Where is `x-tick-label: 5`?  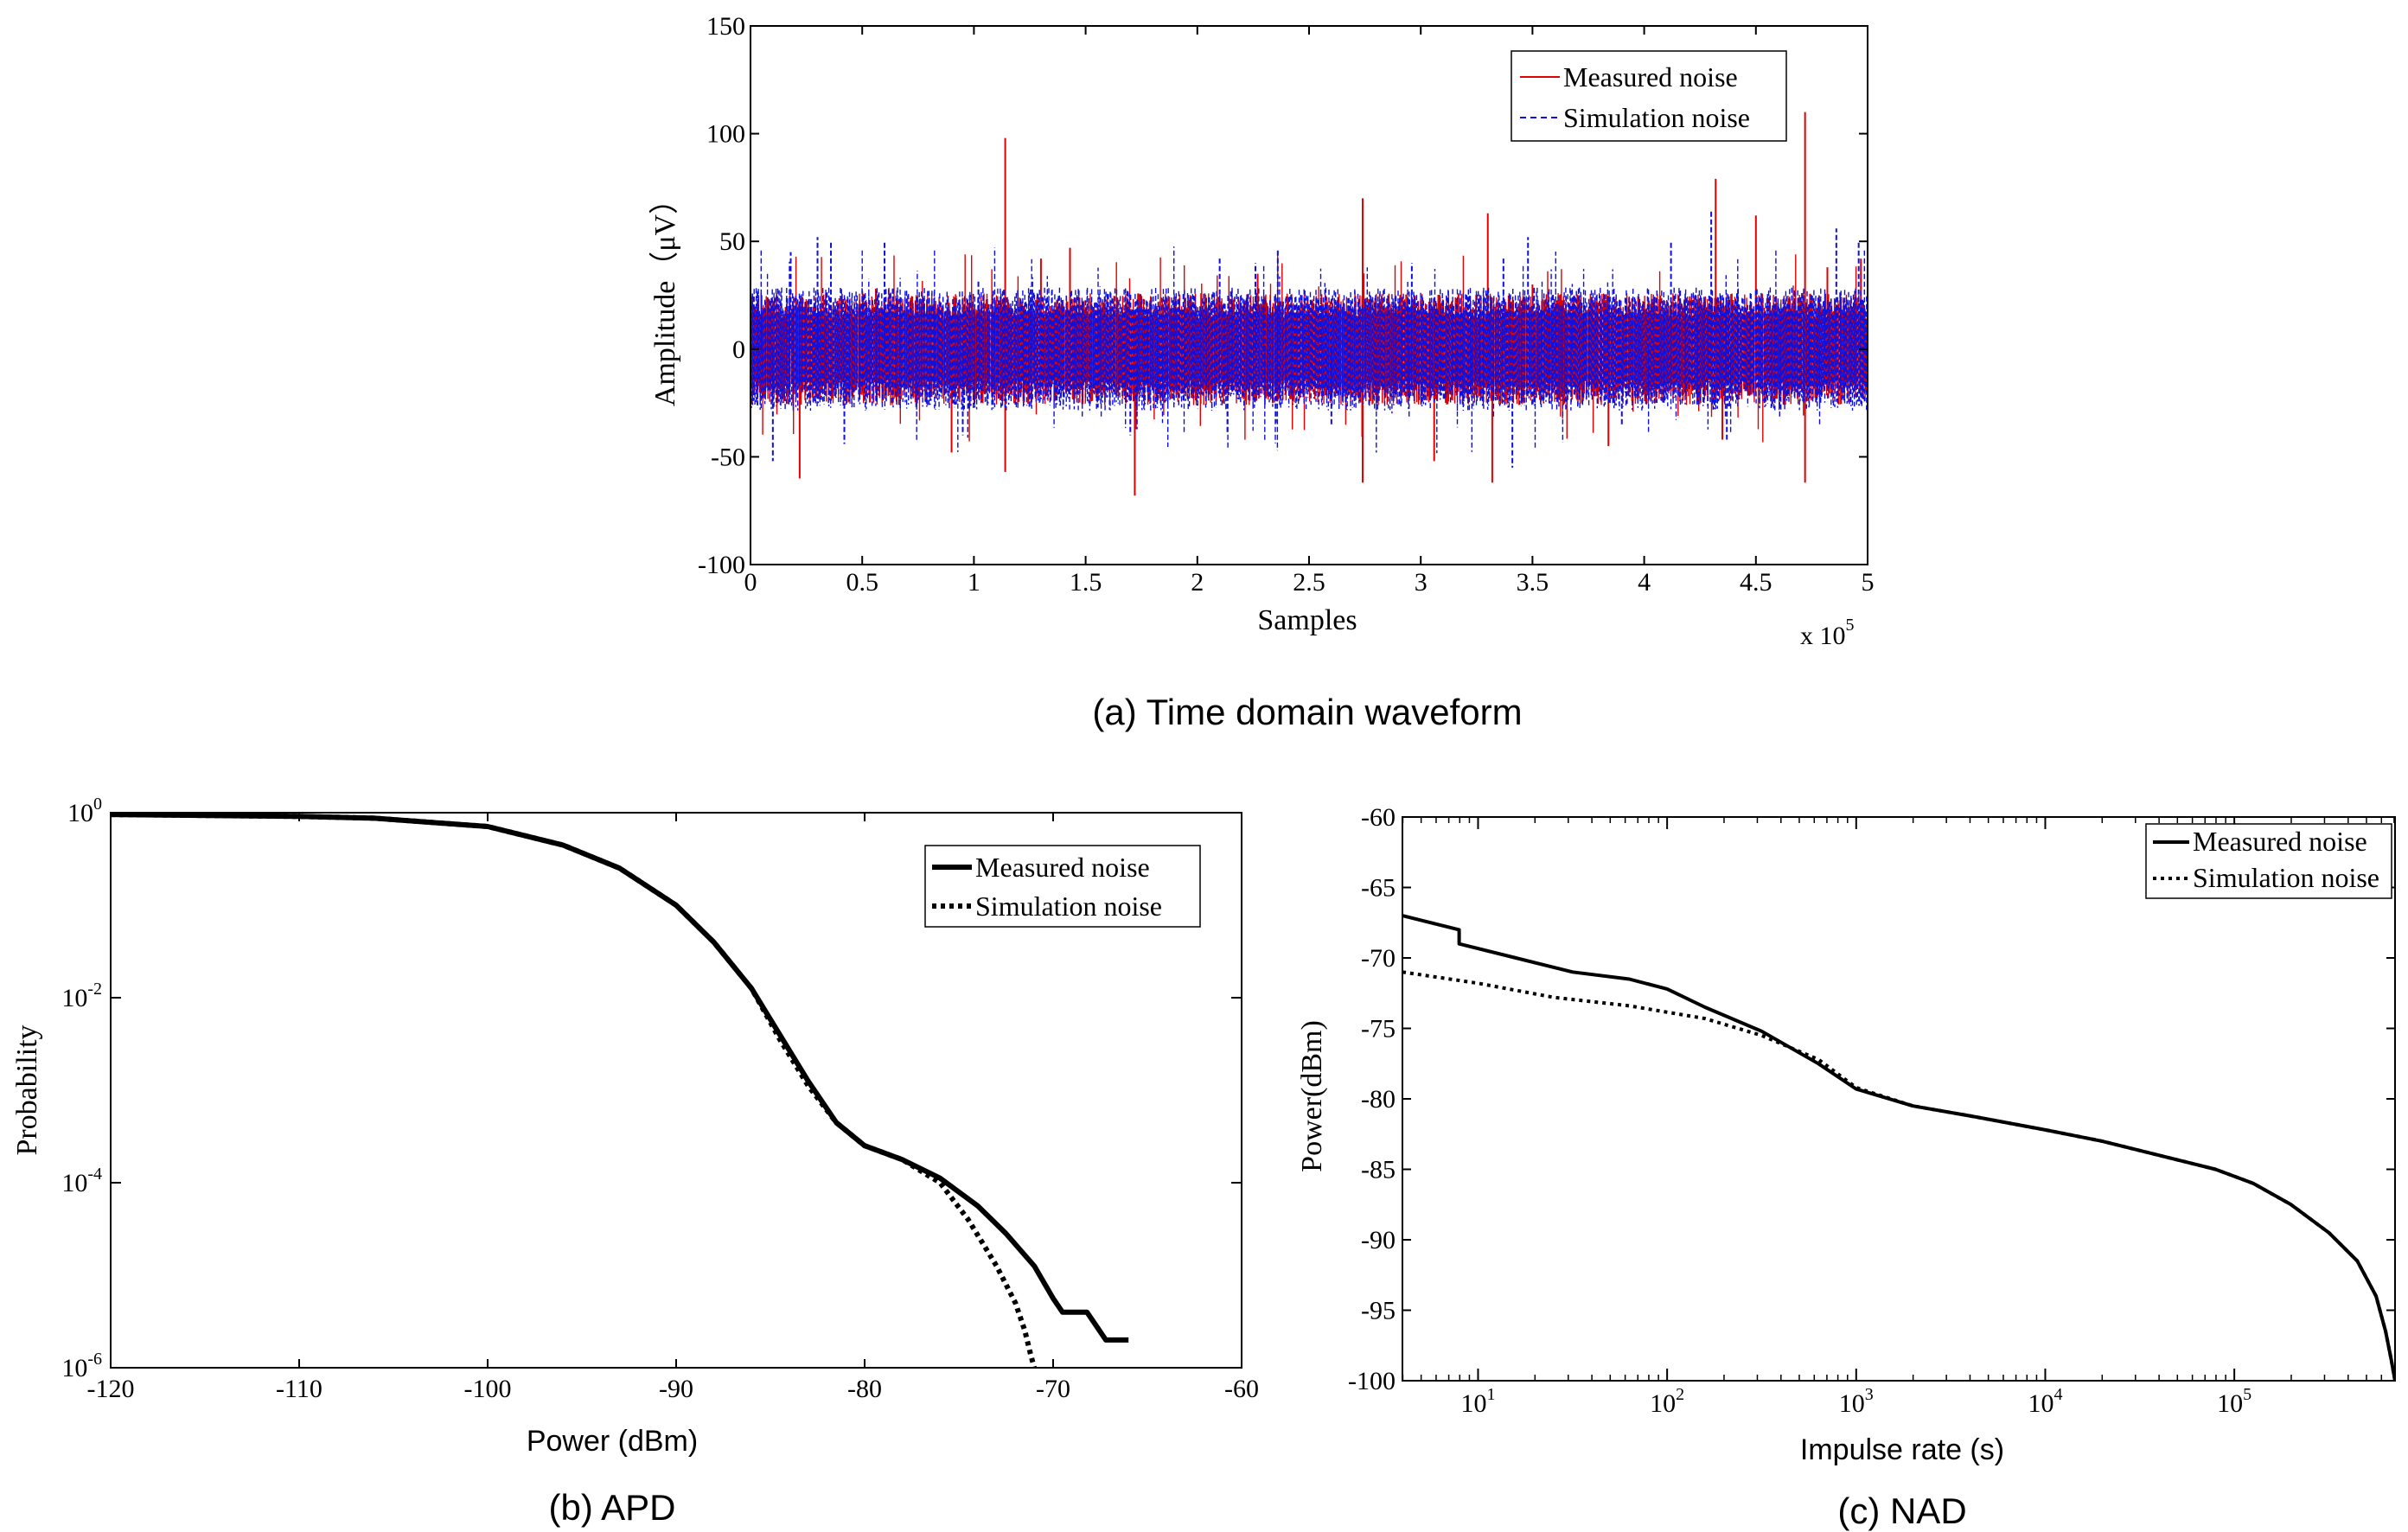
x-tick-label: 5 is located at coordinates (1868, 582).